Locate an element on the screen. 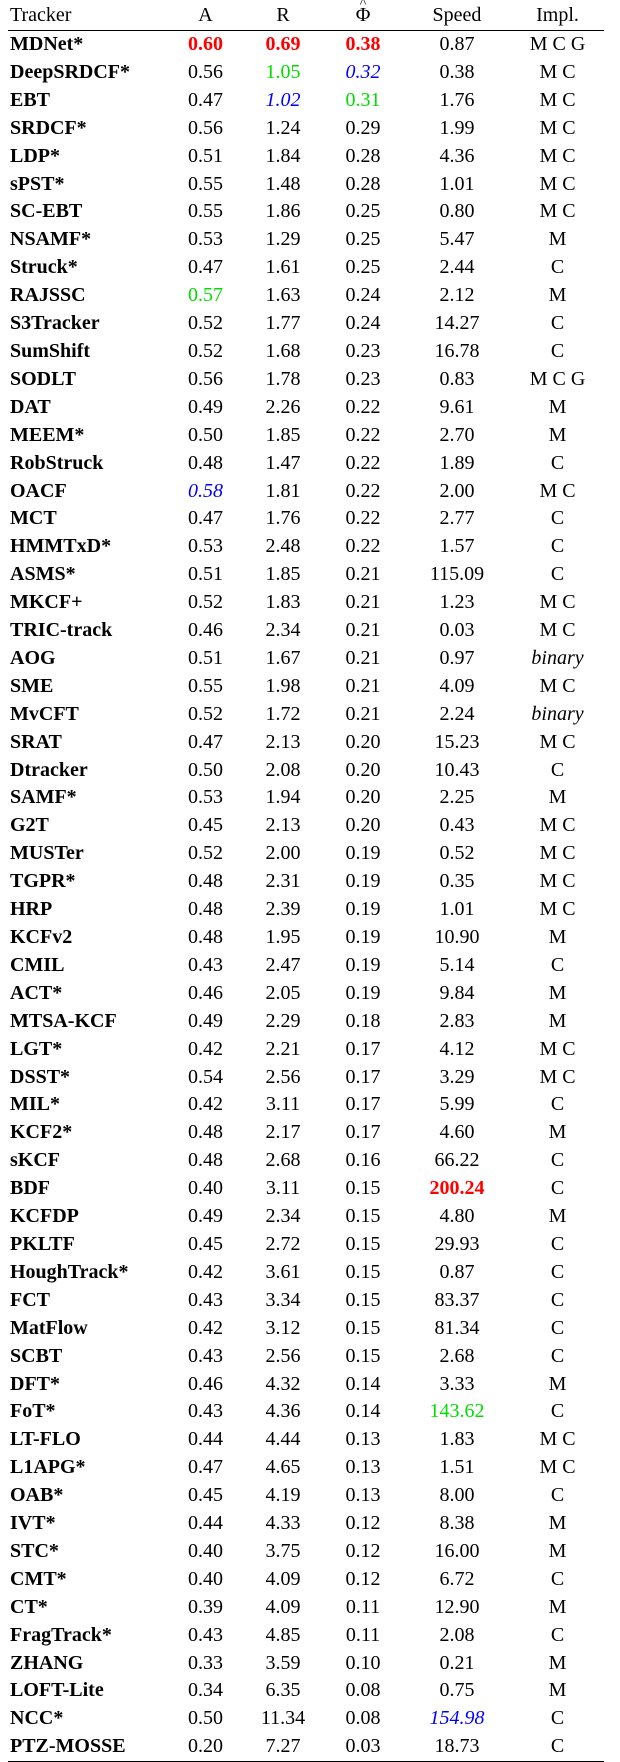 This screenshot has height=1762, width=620. accuracy-cell: 0.47 is located at coordinates (205, 1467).